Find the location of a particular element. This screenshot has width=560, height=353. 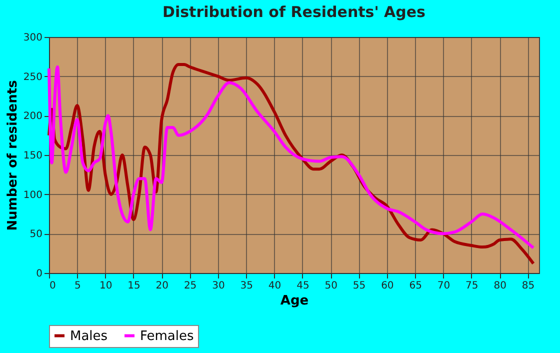

y-tick-label: 300 is located at coordinates (32, 38).